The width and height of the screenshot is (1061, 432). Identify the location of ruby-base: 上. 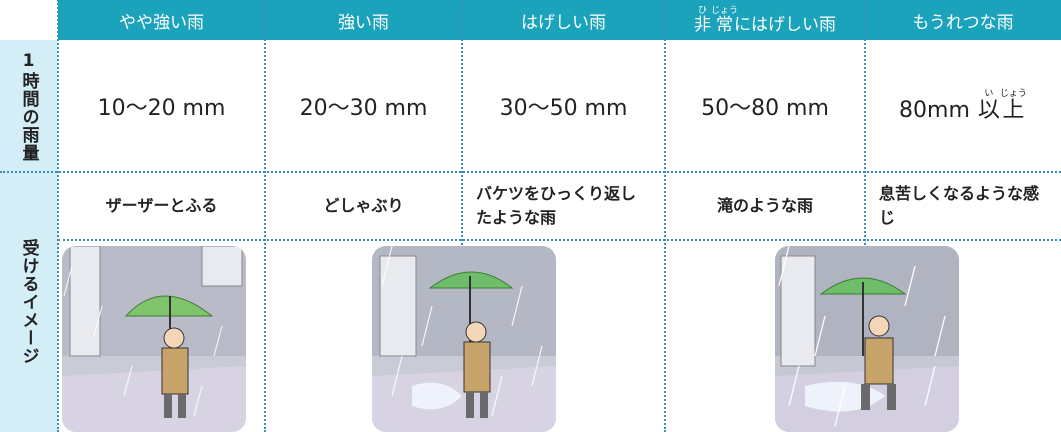
(1013, 110).